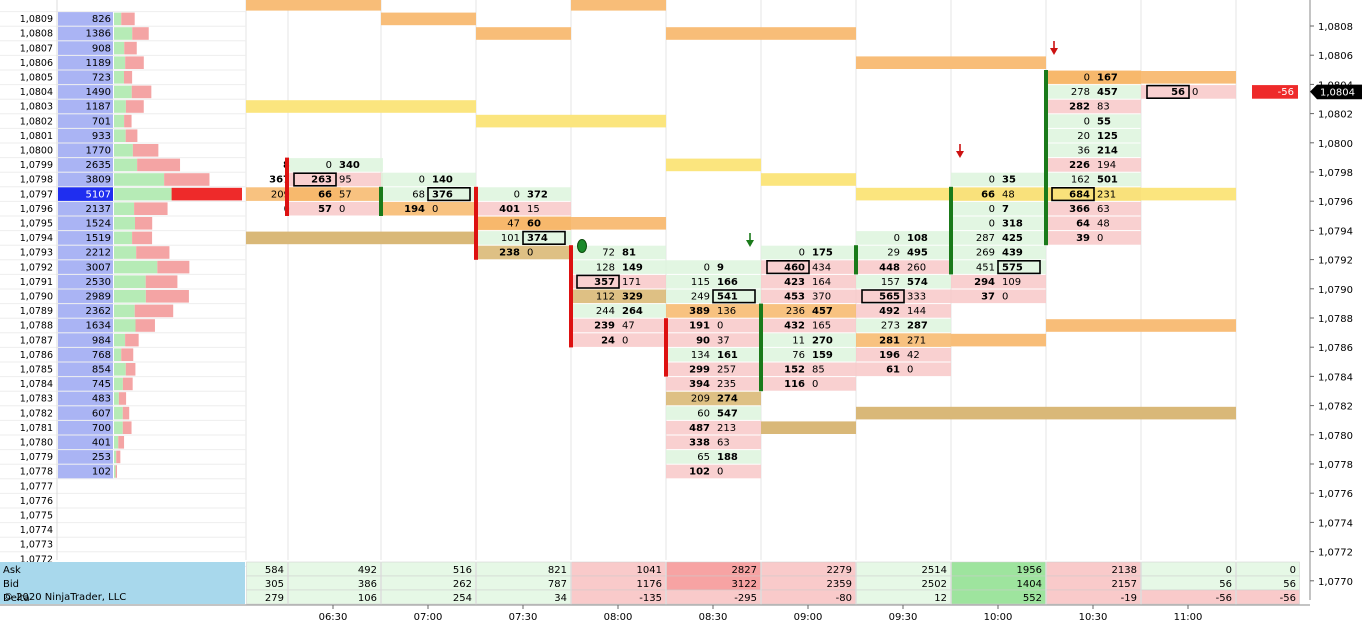 The height and width of the screenshot is (630, 1368). I want to click on profile-price-label: 1,0792, so click(36, 267).